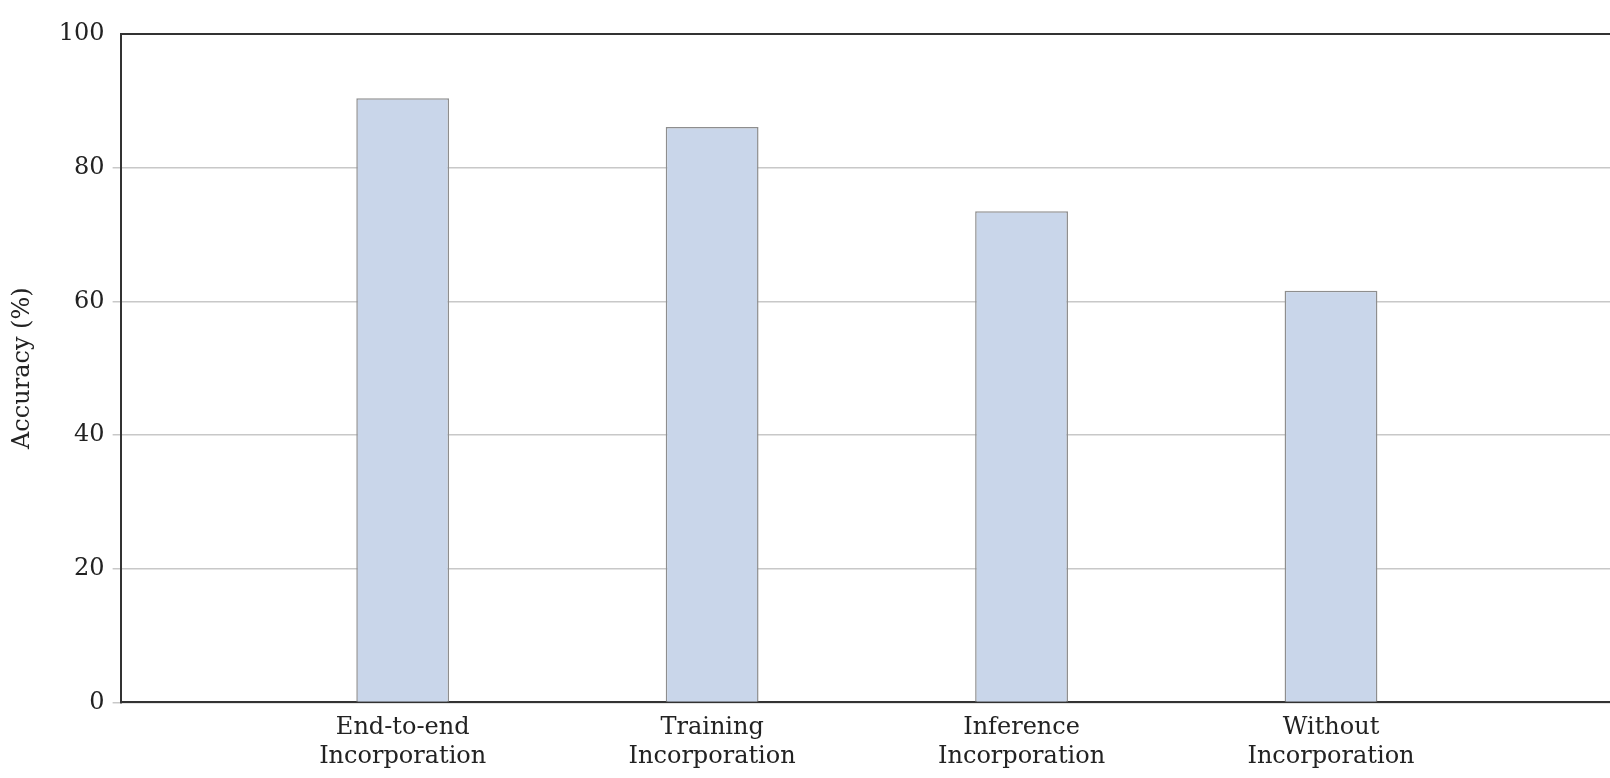 The image size is (1610, 778). What do you see at coordinates (81, 32) in the screenshot?
I see `y-tick-label: 100` at bounding box center [81, 32].